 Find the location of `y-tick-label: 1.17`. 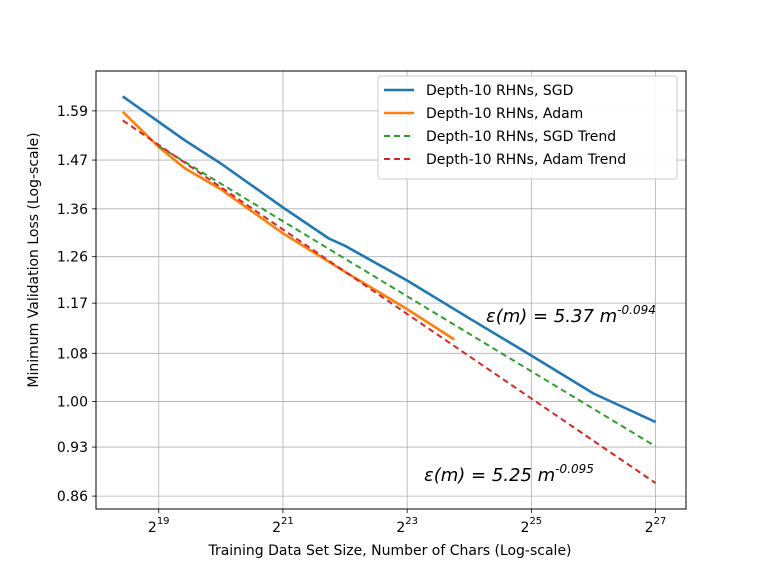

y-tick-label: 1.17 is located at coordinates (72, 304).